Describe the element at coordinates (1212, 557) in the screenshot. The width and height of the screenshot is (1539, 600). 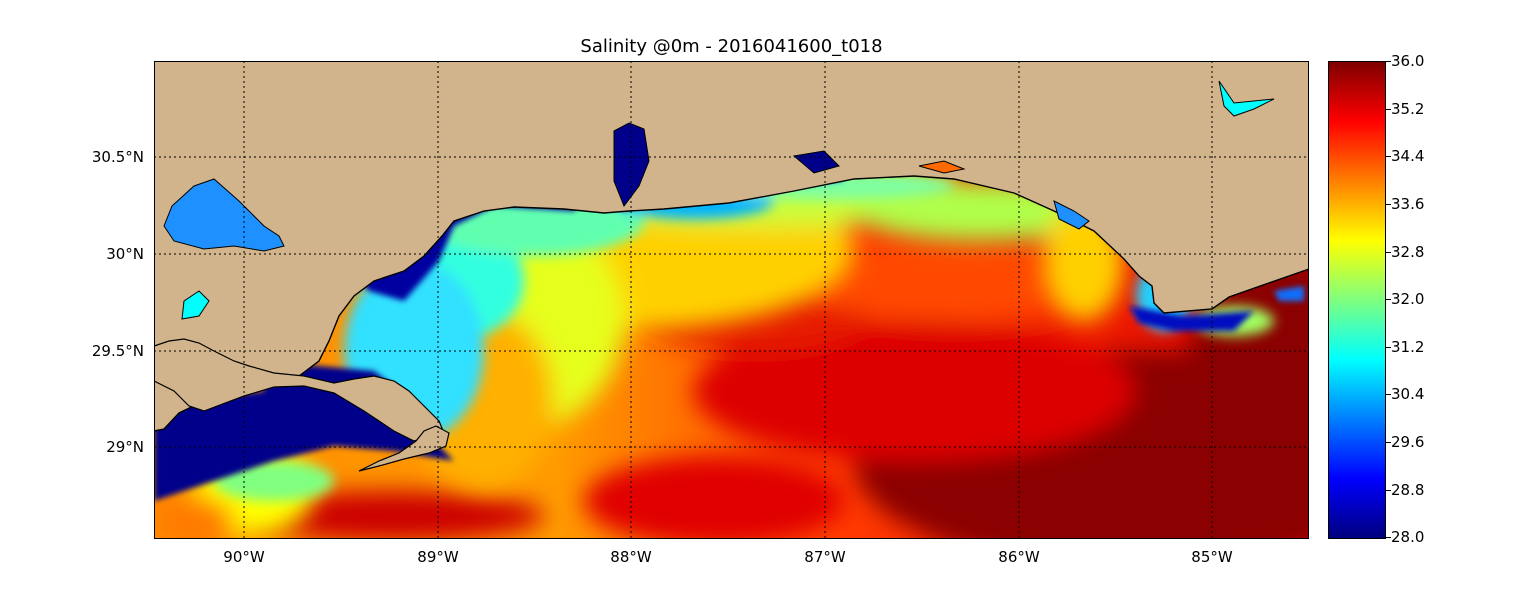
I see `lon-label: 85°W` at that location.